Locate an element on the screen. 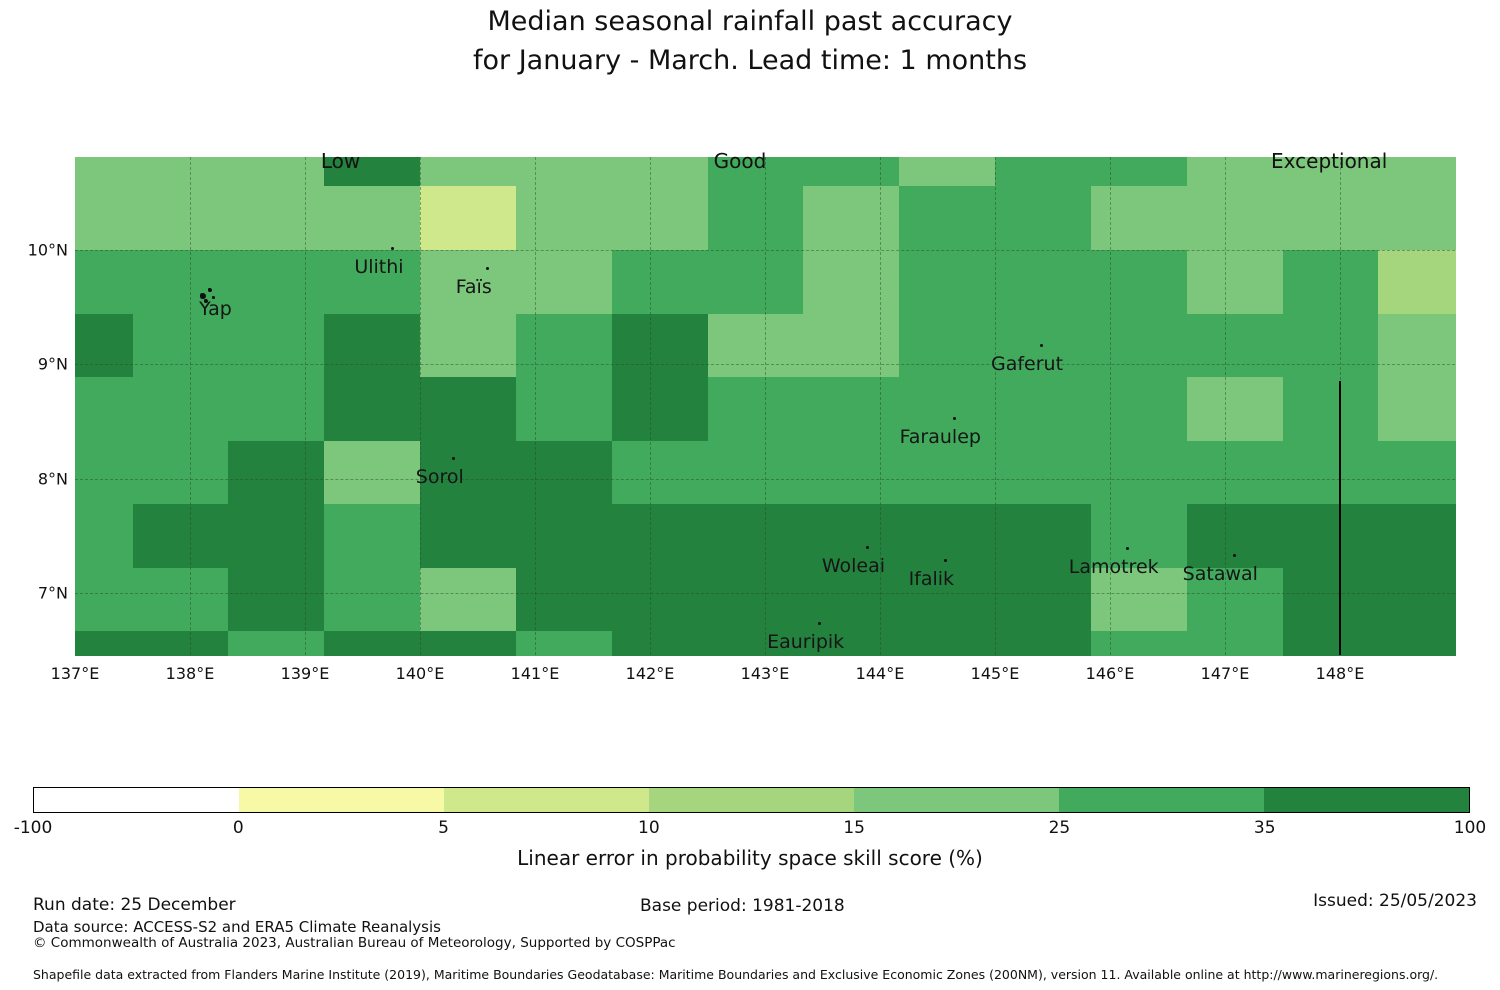  lat-gridline is located at coordinates (765, 593).